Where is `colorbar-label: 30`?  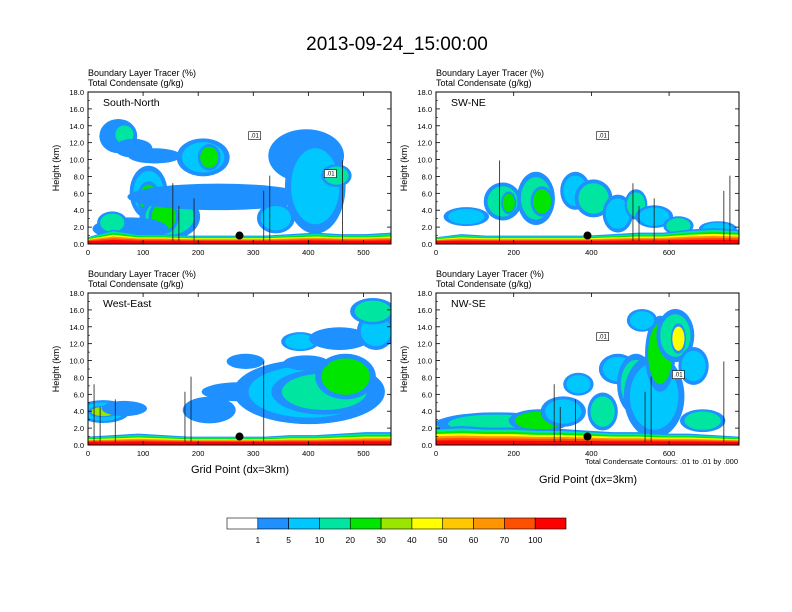 colorbar-label: 30 is located at coordinates (381, 540).